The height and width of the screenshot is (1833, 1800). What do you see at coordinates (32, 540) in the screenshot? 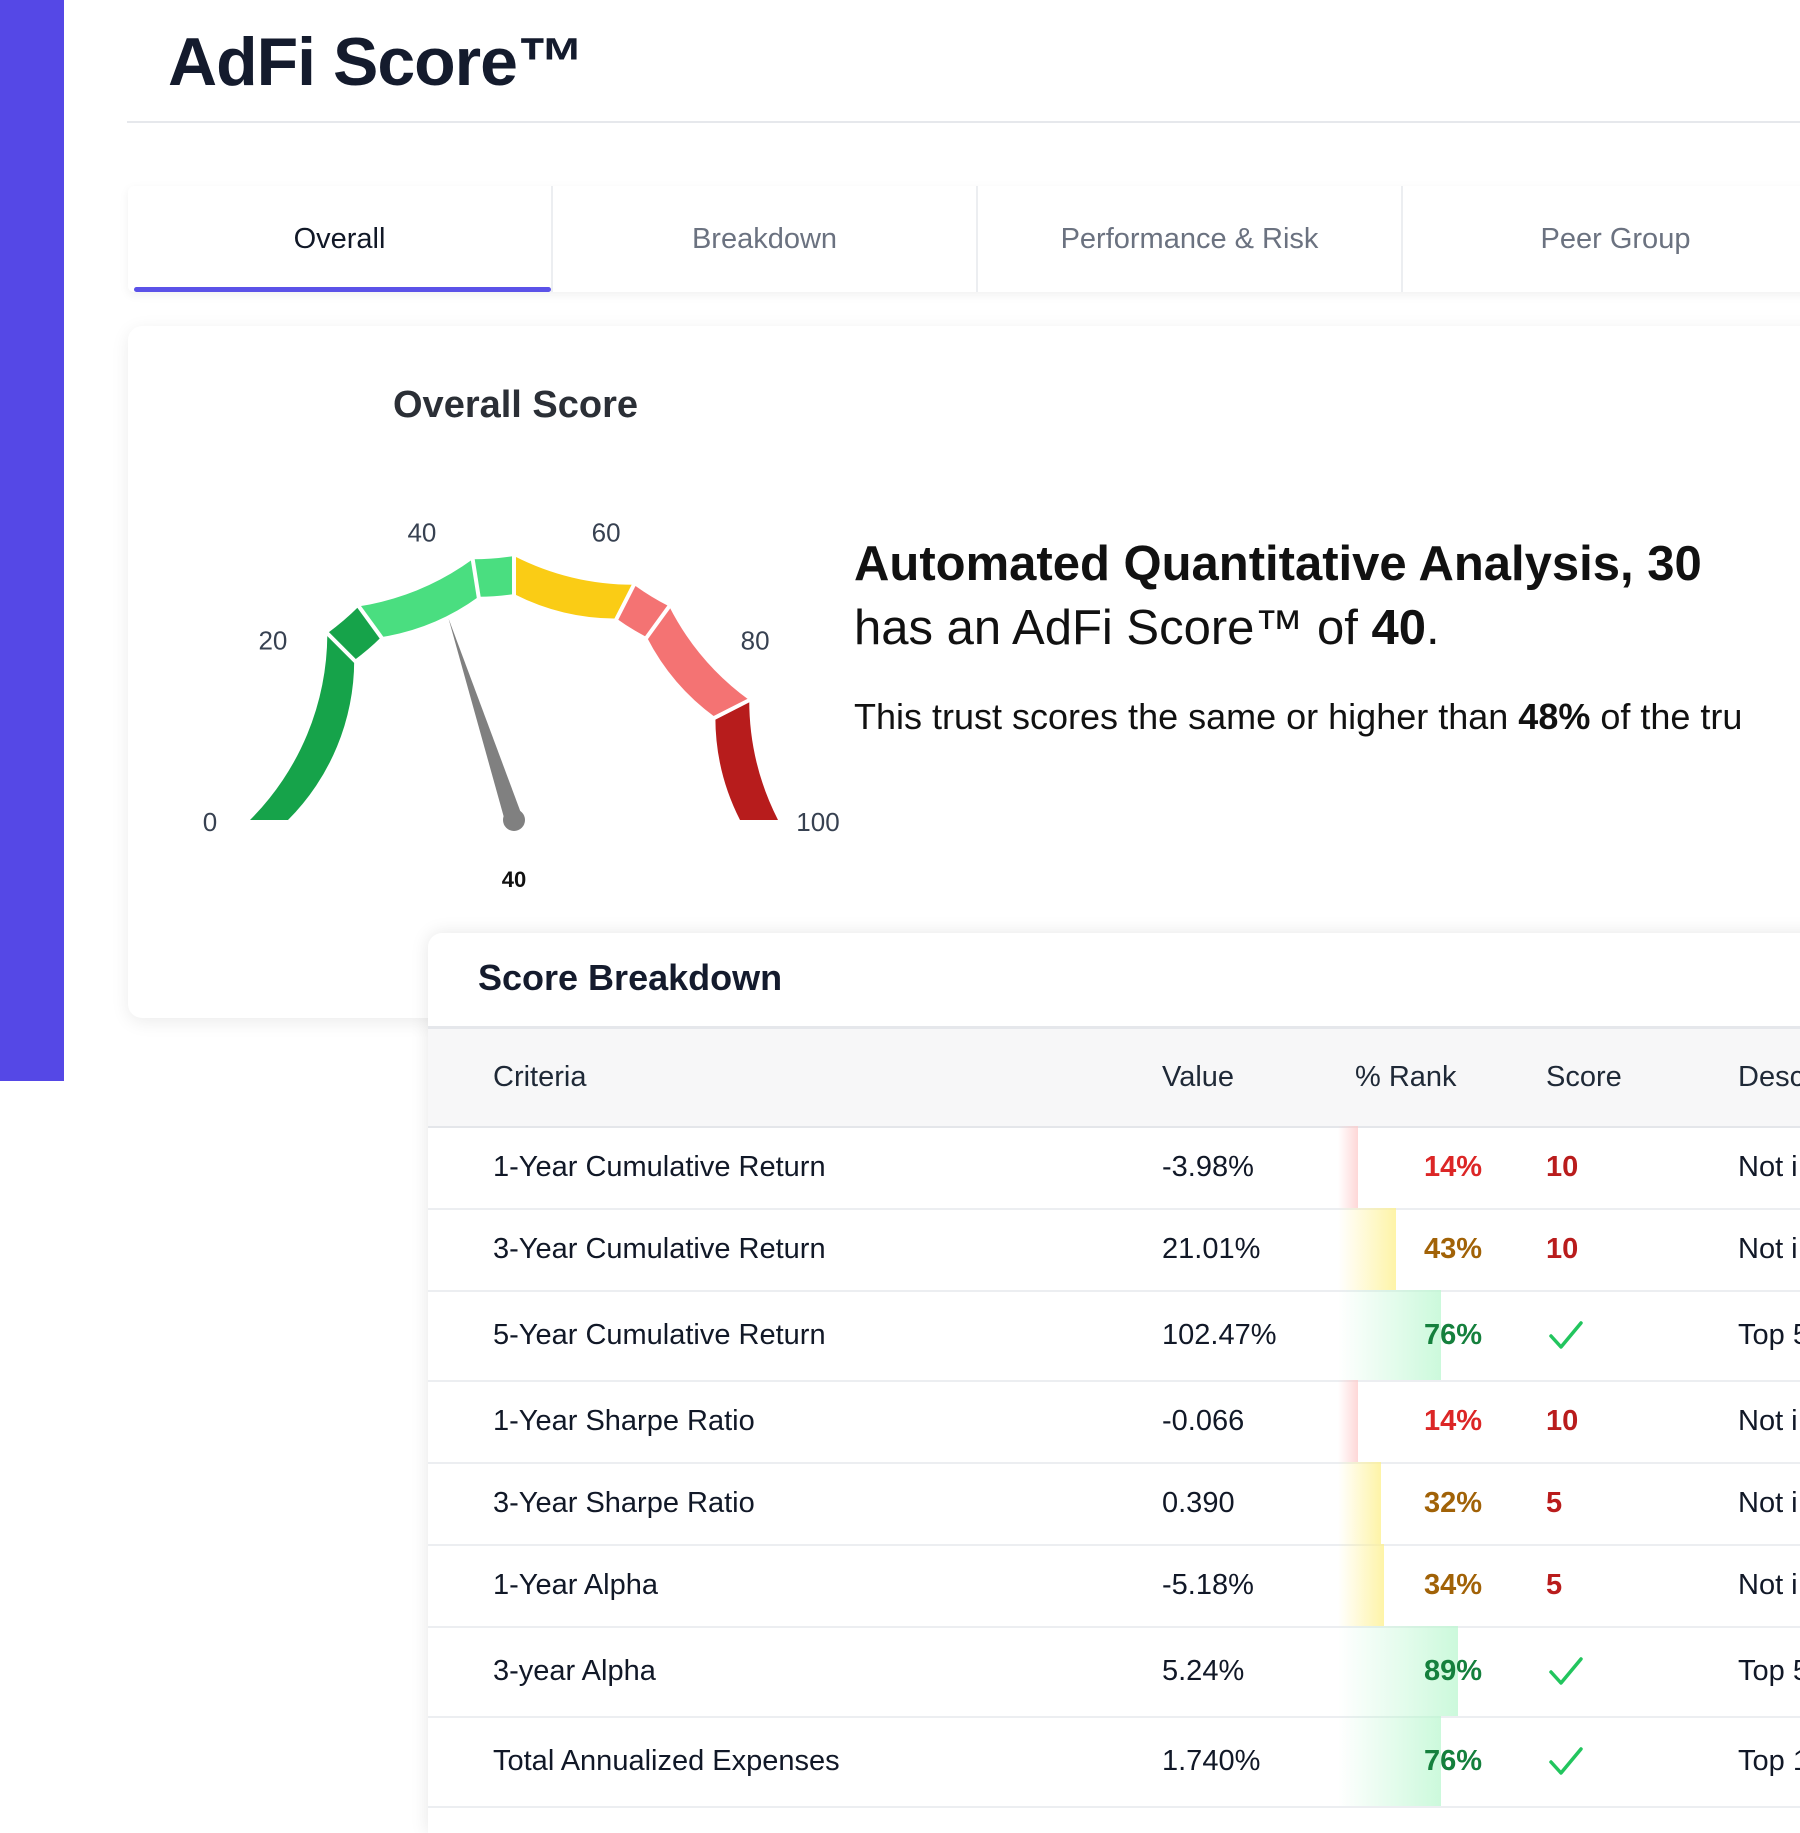
I see `sidebar-accent-bar` at bounding box center [32, 540].